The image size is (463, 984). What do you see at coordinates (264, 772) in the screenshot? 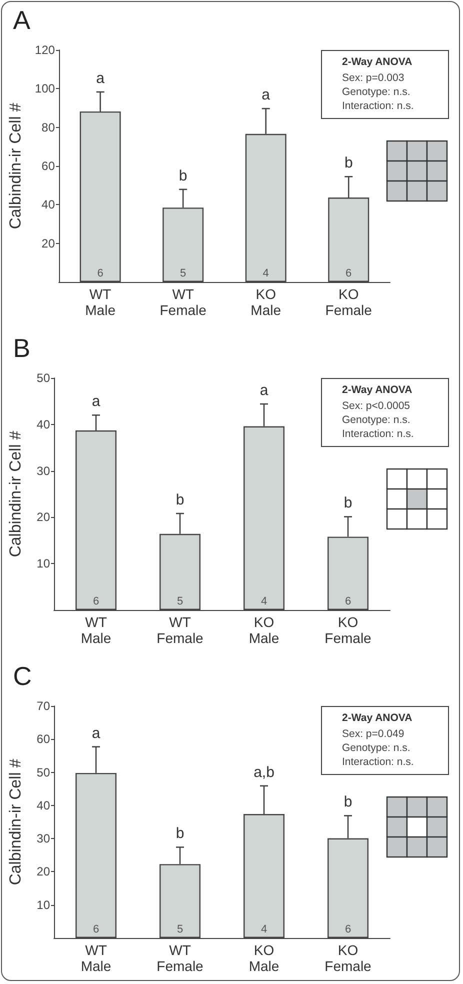
I see `annotation: a,b` at bounding box center [264, 772].